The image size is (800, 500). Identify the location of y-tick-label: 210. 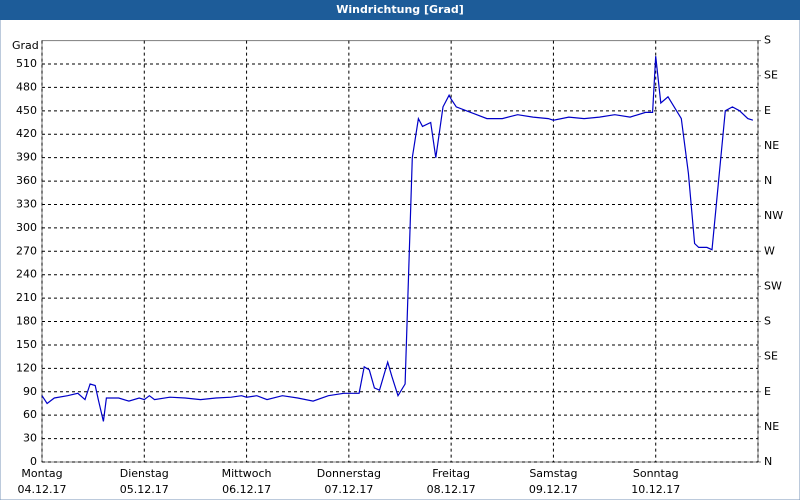
(26, 297).